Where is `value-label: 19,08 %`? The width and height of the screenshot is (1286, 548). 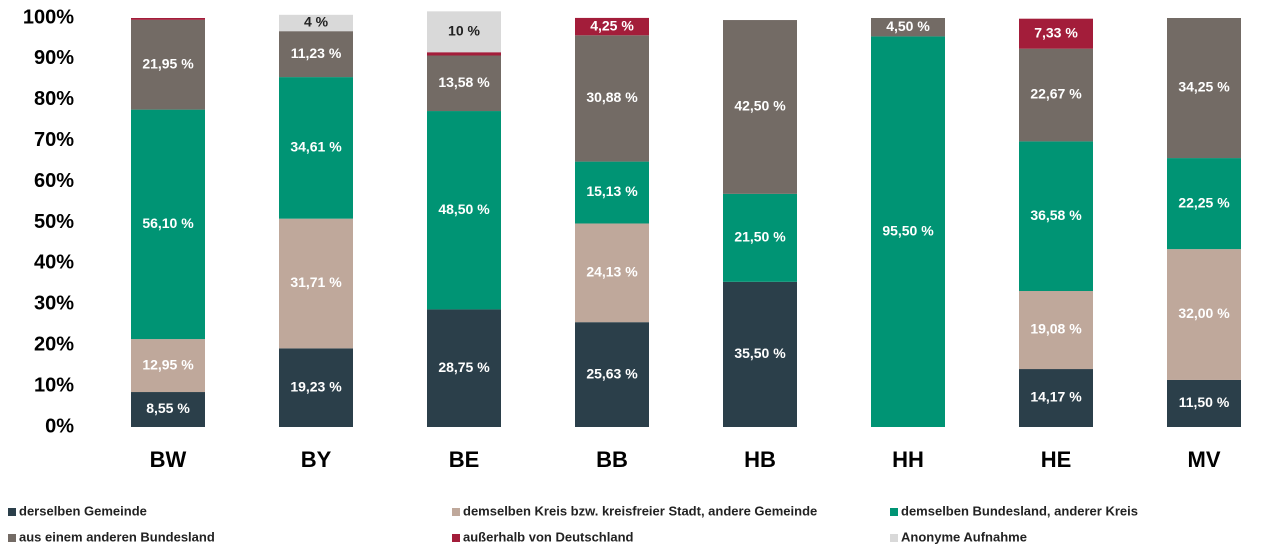
value-label: 19,08 % is located at coordinates (1056, 329).